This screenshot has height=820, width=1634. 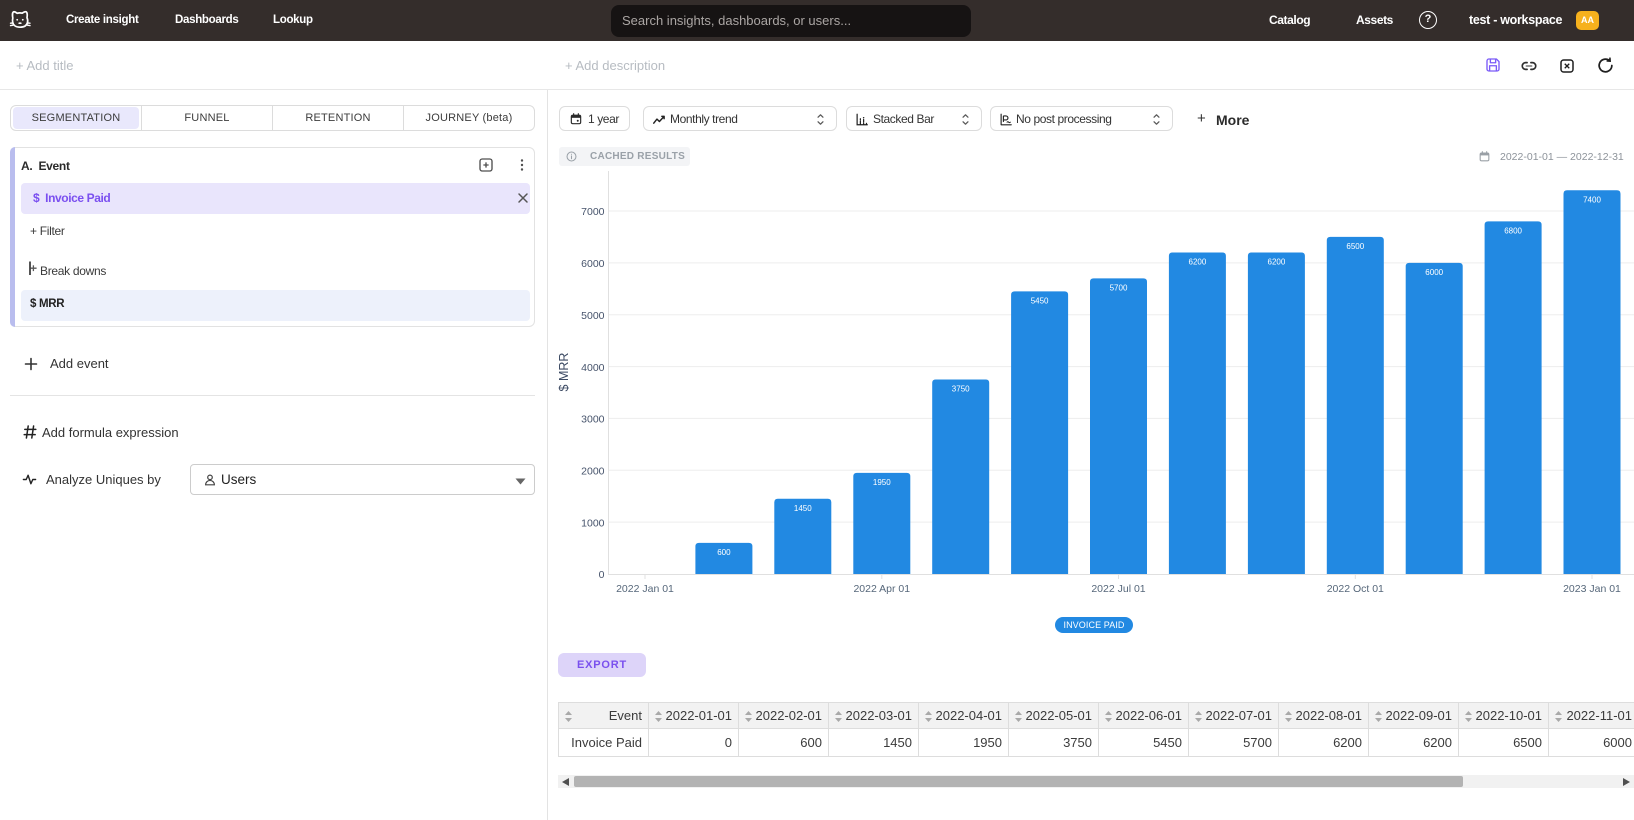 What do you see at coordinates (803, 508) in the screenshot?
I see `svg-text: 1450` at bounding box center [803, 508].